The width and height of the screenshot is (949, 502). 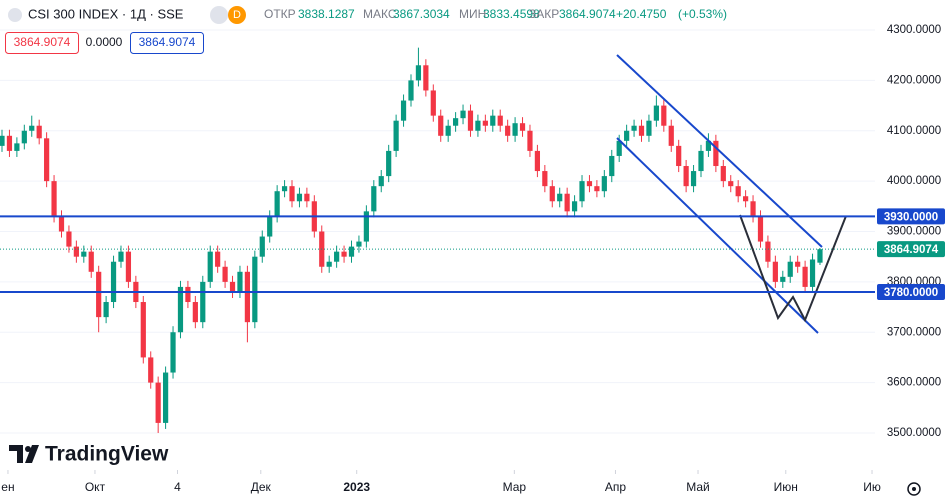 I want to click on y-tick-label: 3700.0000, so click(x=914, y=332).